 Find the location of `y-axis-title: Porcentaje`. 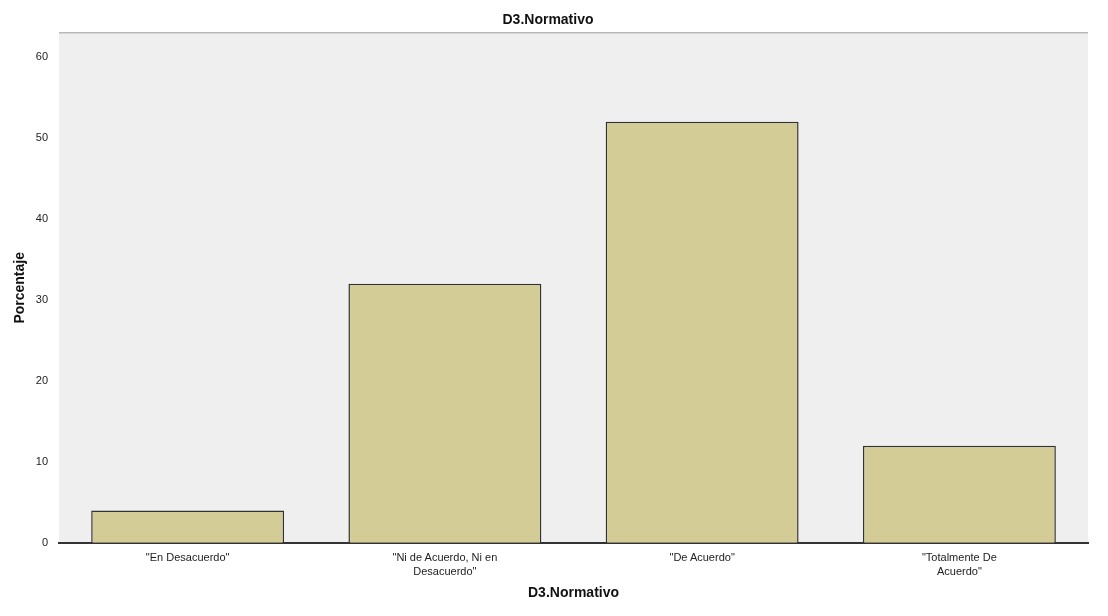

y-axis-title: Porcentaje is located at coordinates (19, 287).